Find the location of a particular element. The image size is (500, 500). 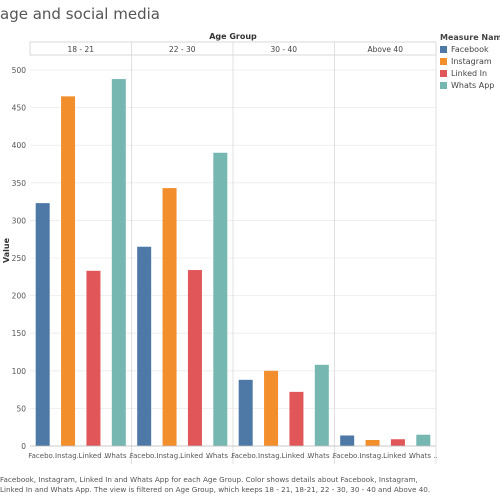

y-tick-label: 50 is located at coordinates (21, 408).